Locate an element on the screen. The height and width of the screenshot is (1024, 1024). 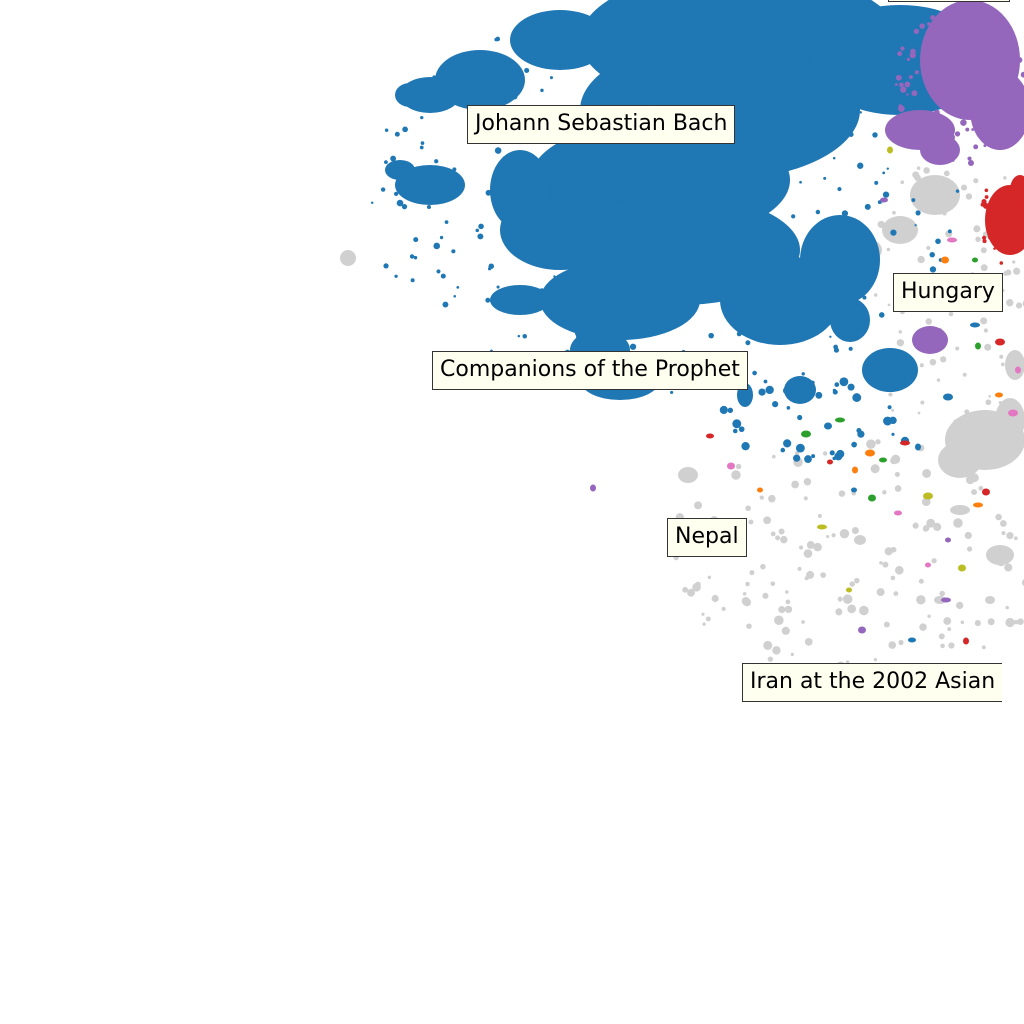
gray-cluster is located at coordinates (348, 258).